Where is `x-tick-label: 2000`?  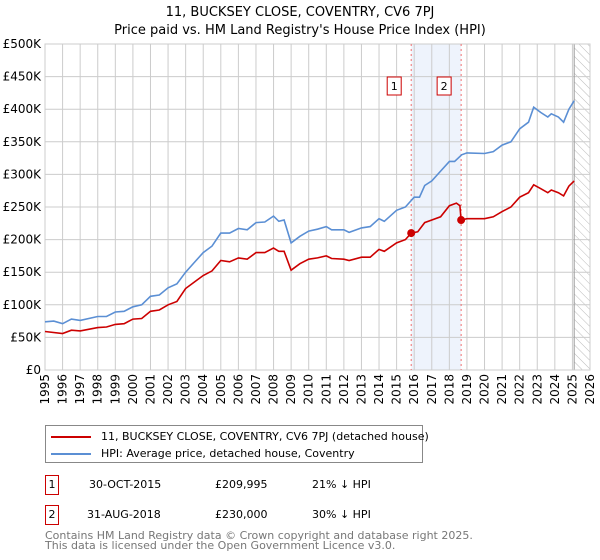
x-tick-label: 2000 is located at coordinates (133, 389).